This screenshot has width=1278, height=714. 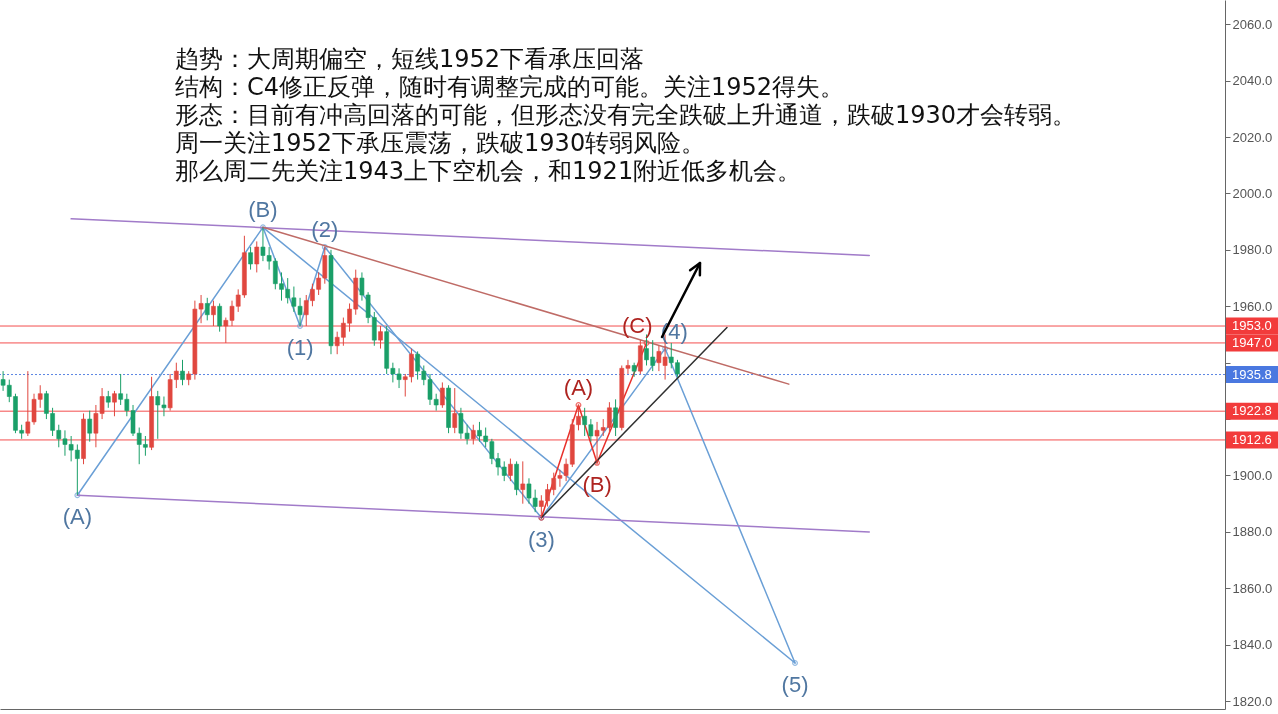 I want to click on annotation: 那么周二先关注1943上下空机会，和1921附近低多机会。, so click(x=488, y=171).